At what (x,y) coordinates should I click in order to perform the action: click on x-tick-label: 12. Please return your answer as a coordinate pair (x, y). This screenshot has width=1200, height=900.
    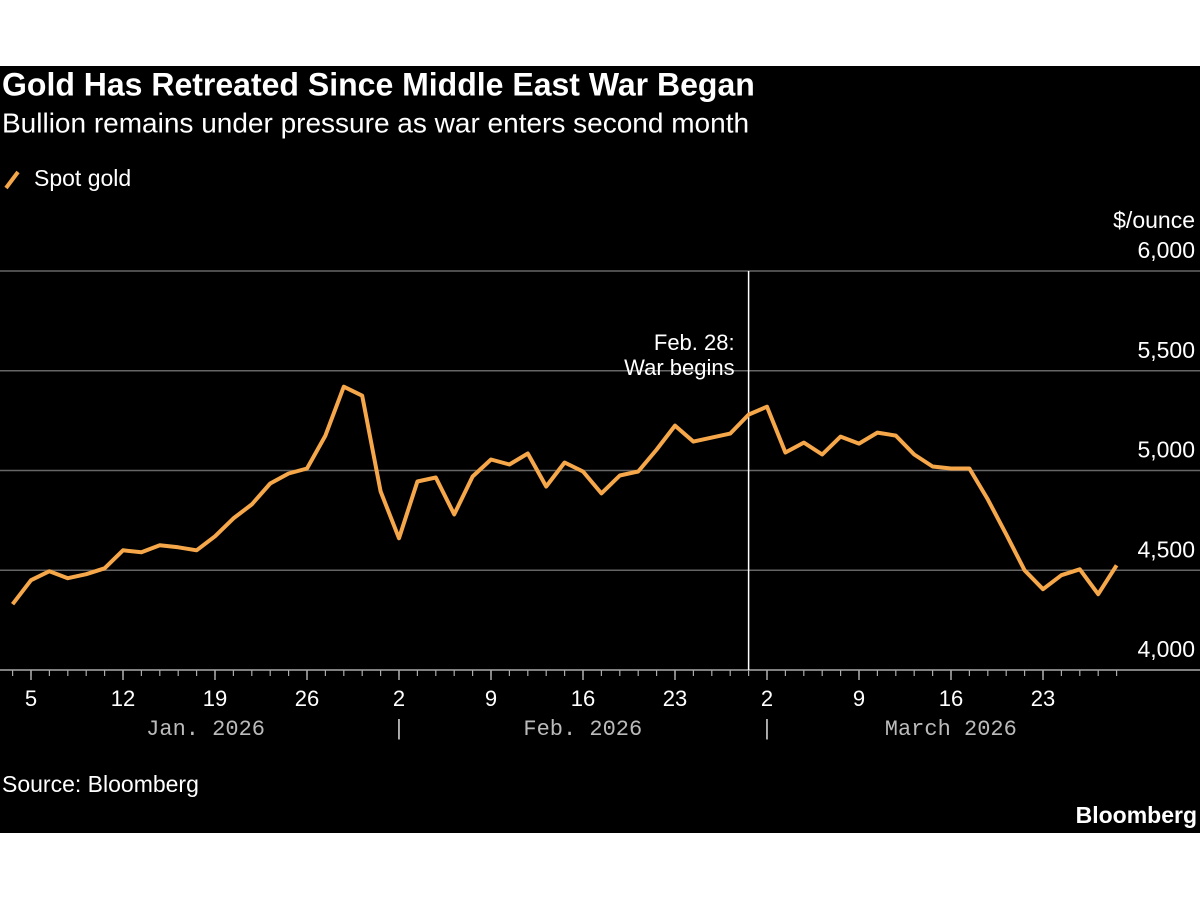
    Looking at the image, I should click on (123, 698).